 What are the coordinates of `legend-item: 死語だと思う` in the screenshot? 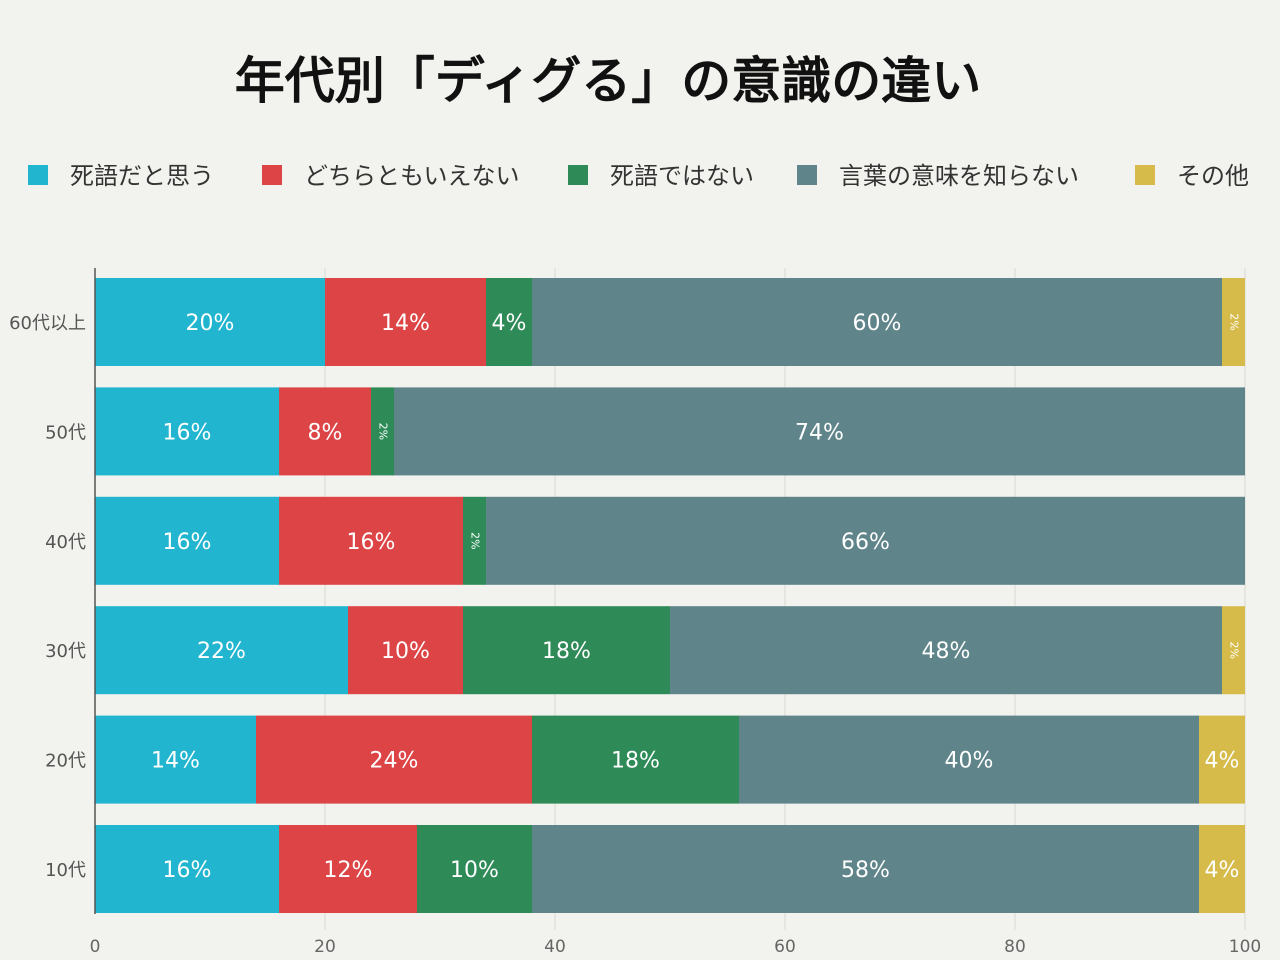 It's located at (121, 176).